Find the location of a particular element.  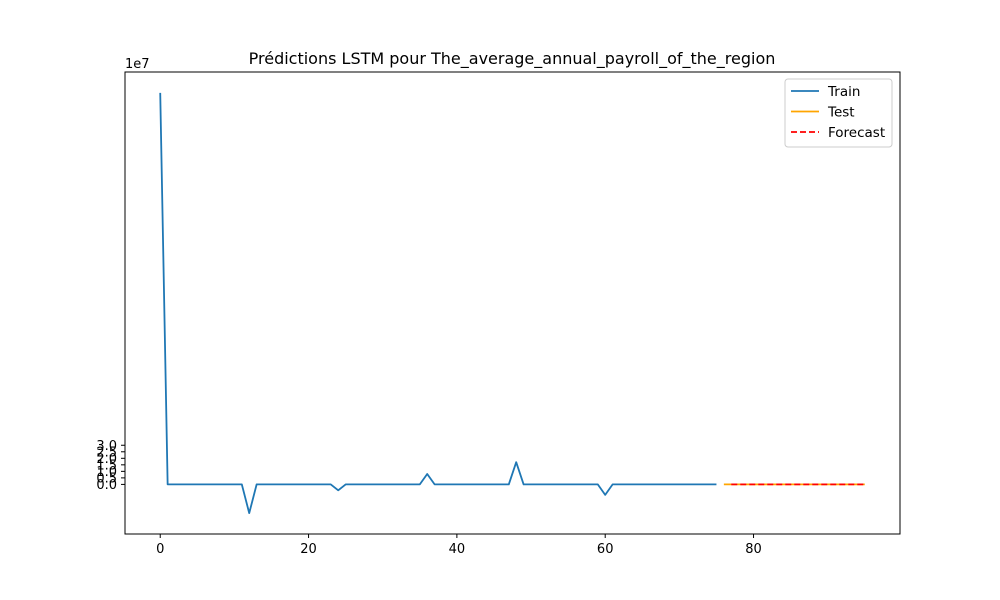

y-offset-label: 1e7 is located at coordinates (137, 64).